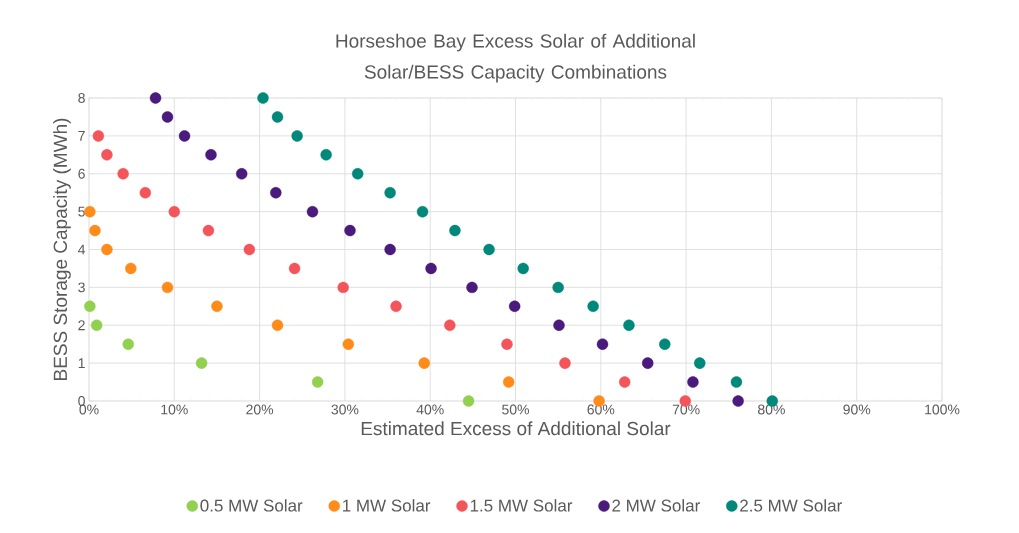 Image resolution: width=1019 pixels, height=533 pixels. I want to click on y-tick-label: 5, so click(81, 211).